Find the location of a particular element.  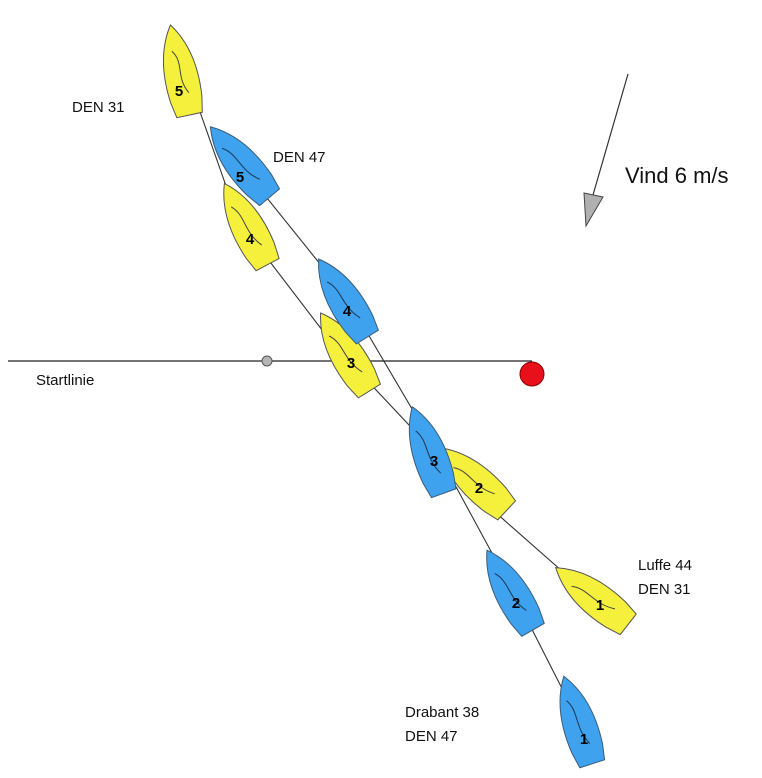

blue-top-label: DEN 47 is located at coordinates (299, 157).